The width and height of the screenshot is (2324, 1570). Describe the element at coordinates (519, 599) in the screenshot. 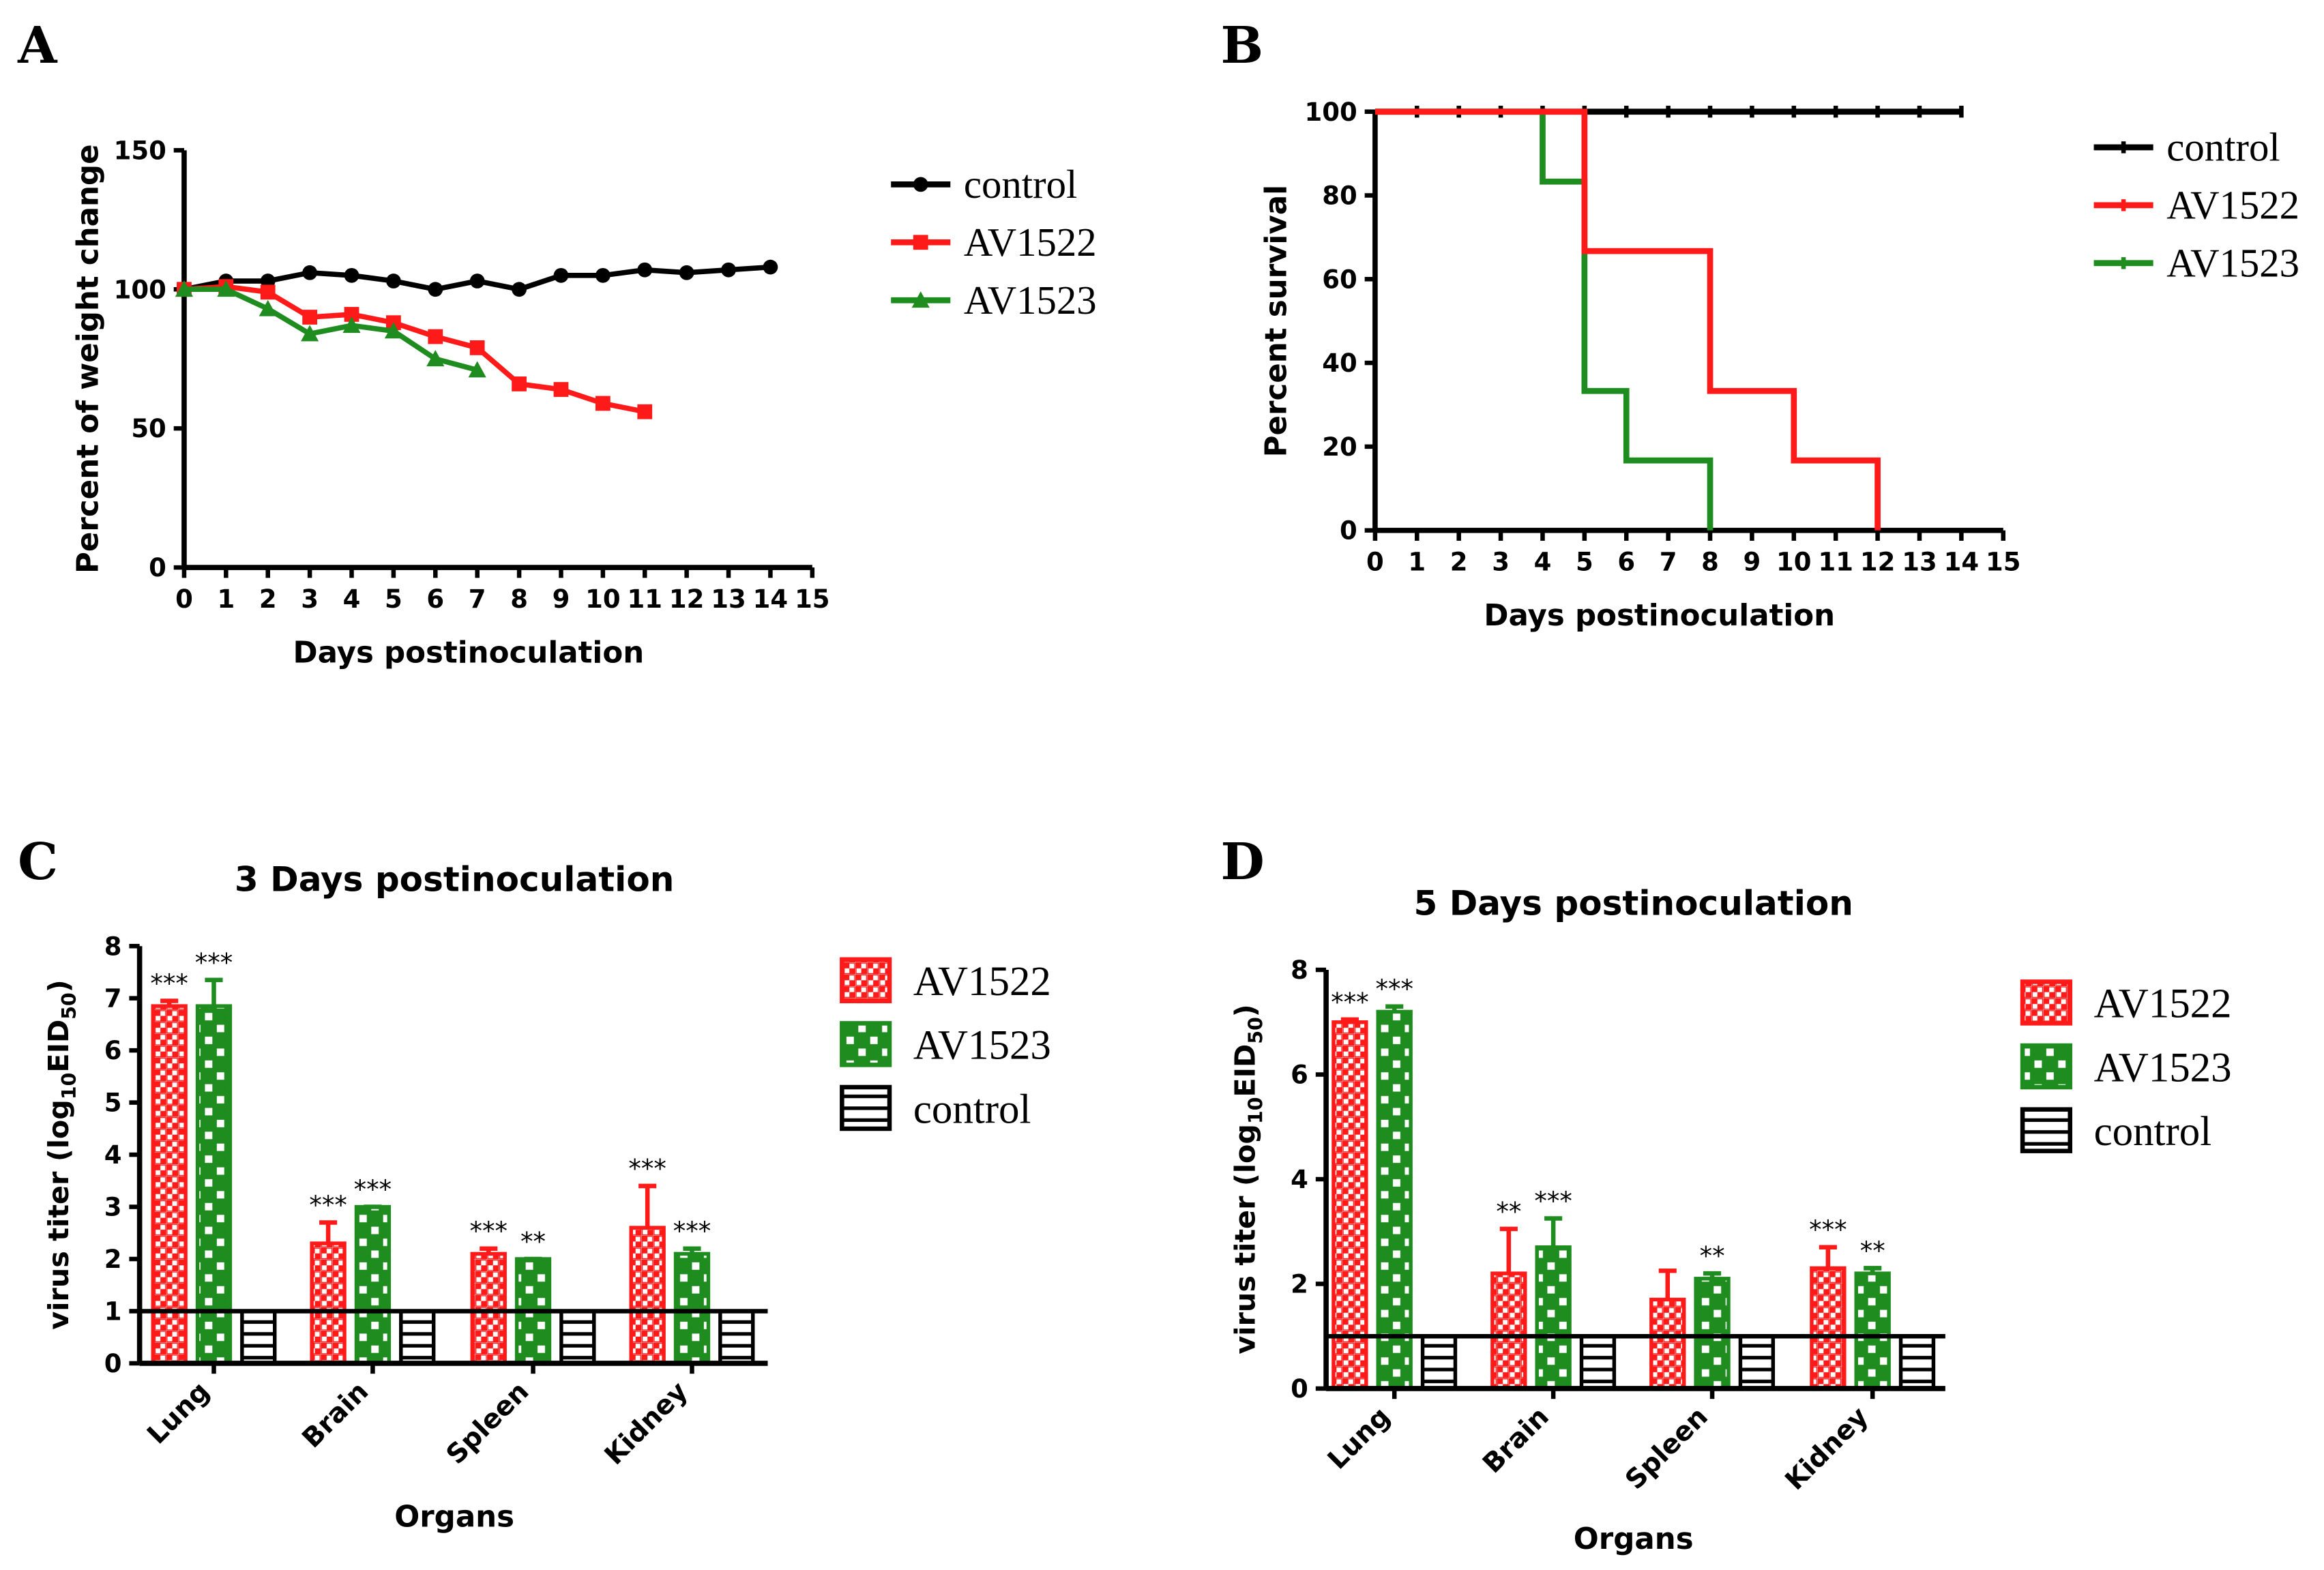

I see `x-tick-label: 8` at that location.